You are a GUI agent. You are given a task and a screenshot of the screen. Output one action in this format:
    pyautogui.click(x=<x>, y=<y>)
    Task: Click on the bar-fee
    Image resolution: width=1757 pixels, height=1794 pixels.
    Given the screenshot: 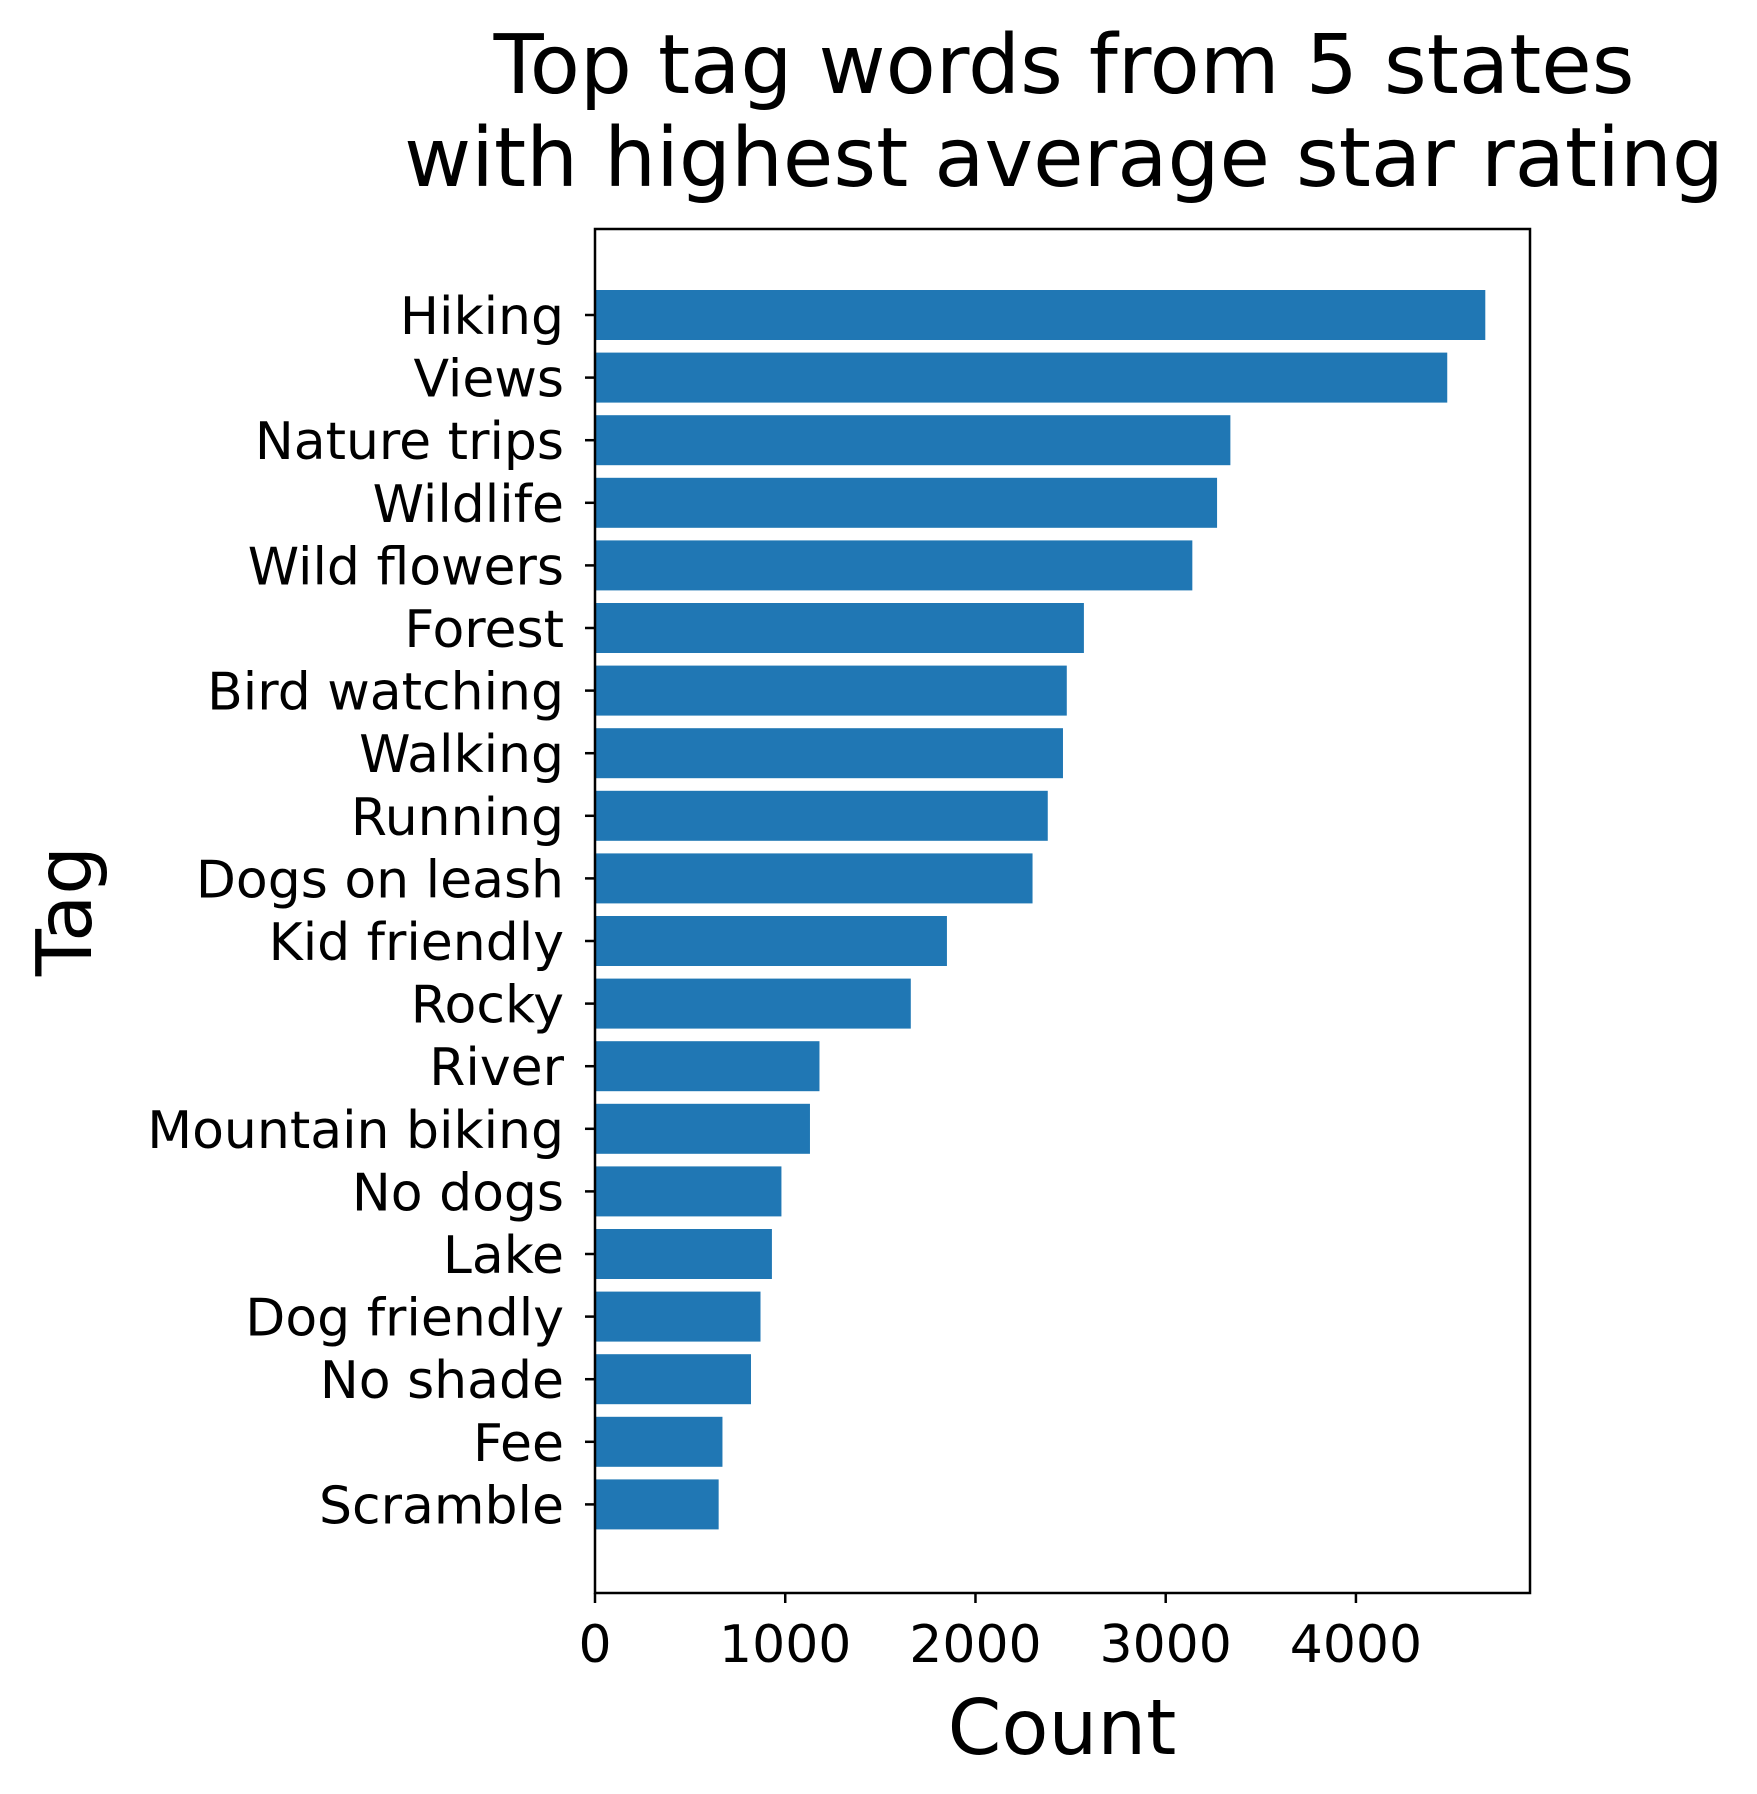 What is the action you would take?
    pyautogui.click(x=659, y=1441)
    